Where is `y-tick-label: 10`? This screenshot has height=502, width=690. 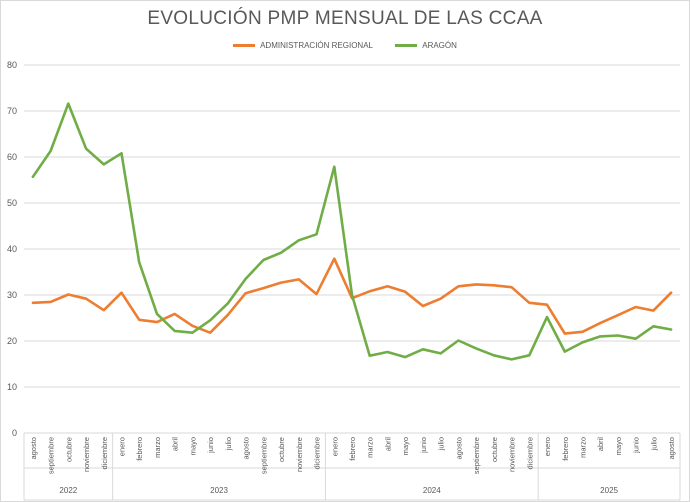
y-tick-label: 10 is located at coordinates (12, 387).